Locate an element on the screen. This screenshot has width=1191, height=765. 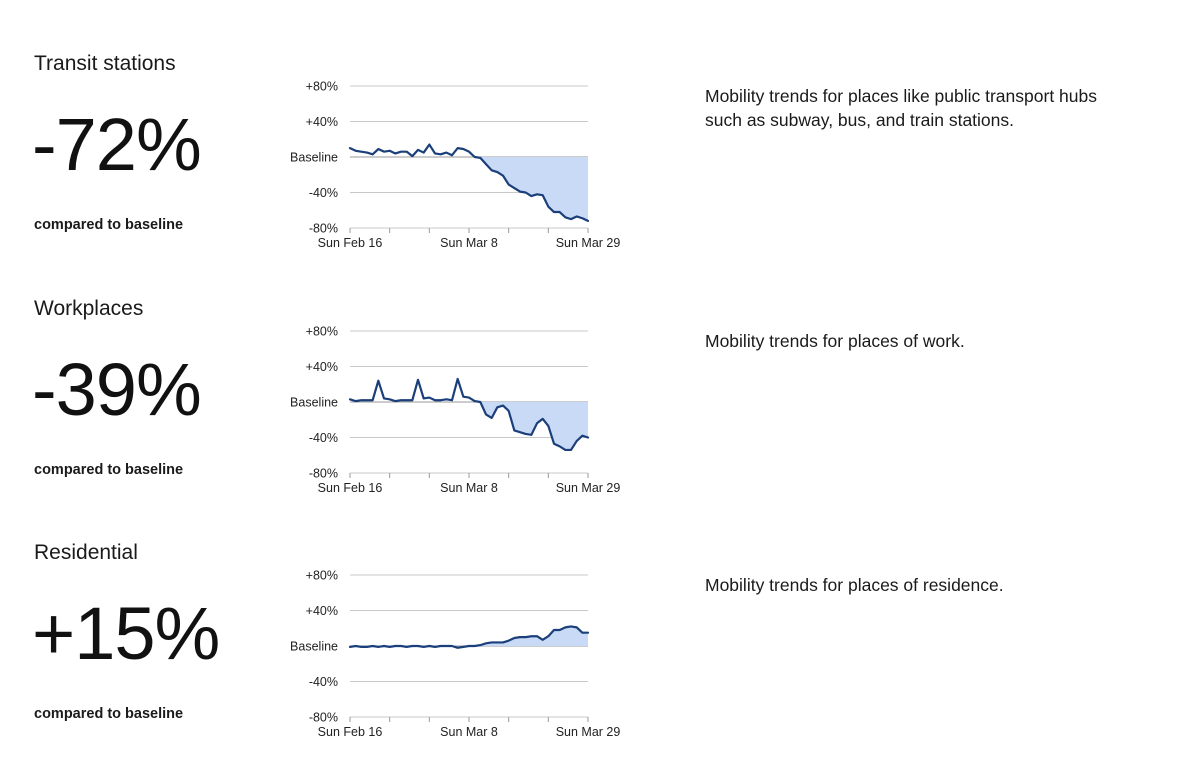
y-tick-label: +80% is located at coordinates (322, 87).